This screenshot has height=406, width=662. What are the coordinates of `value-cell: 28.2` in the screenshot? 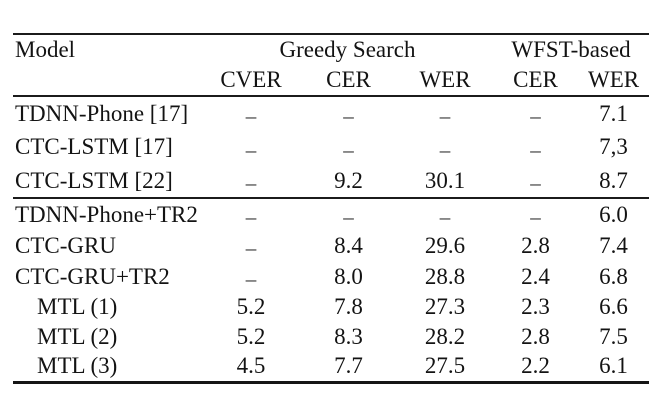 It's located at (445, 336).